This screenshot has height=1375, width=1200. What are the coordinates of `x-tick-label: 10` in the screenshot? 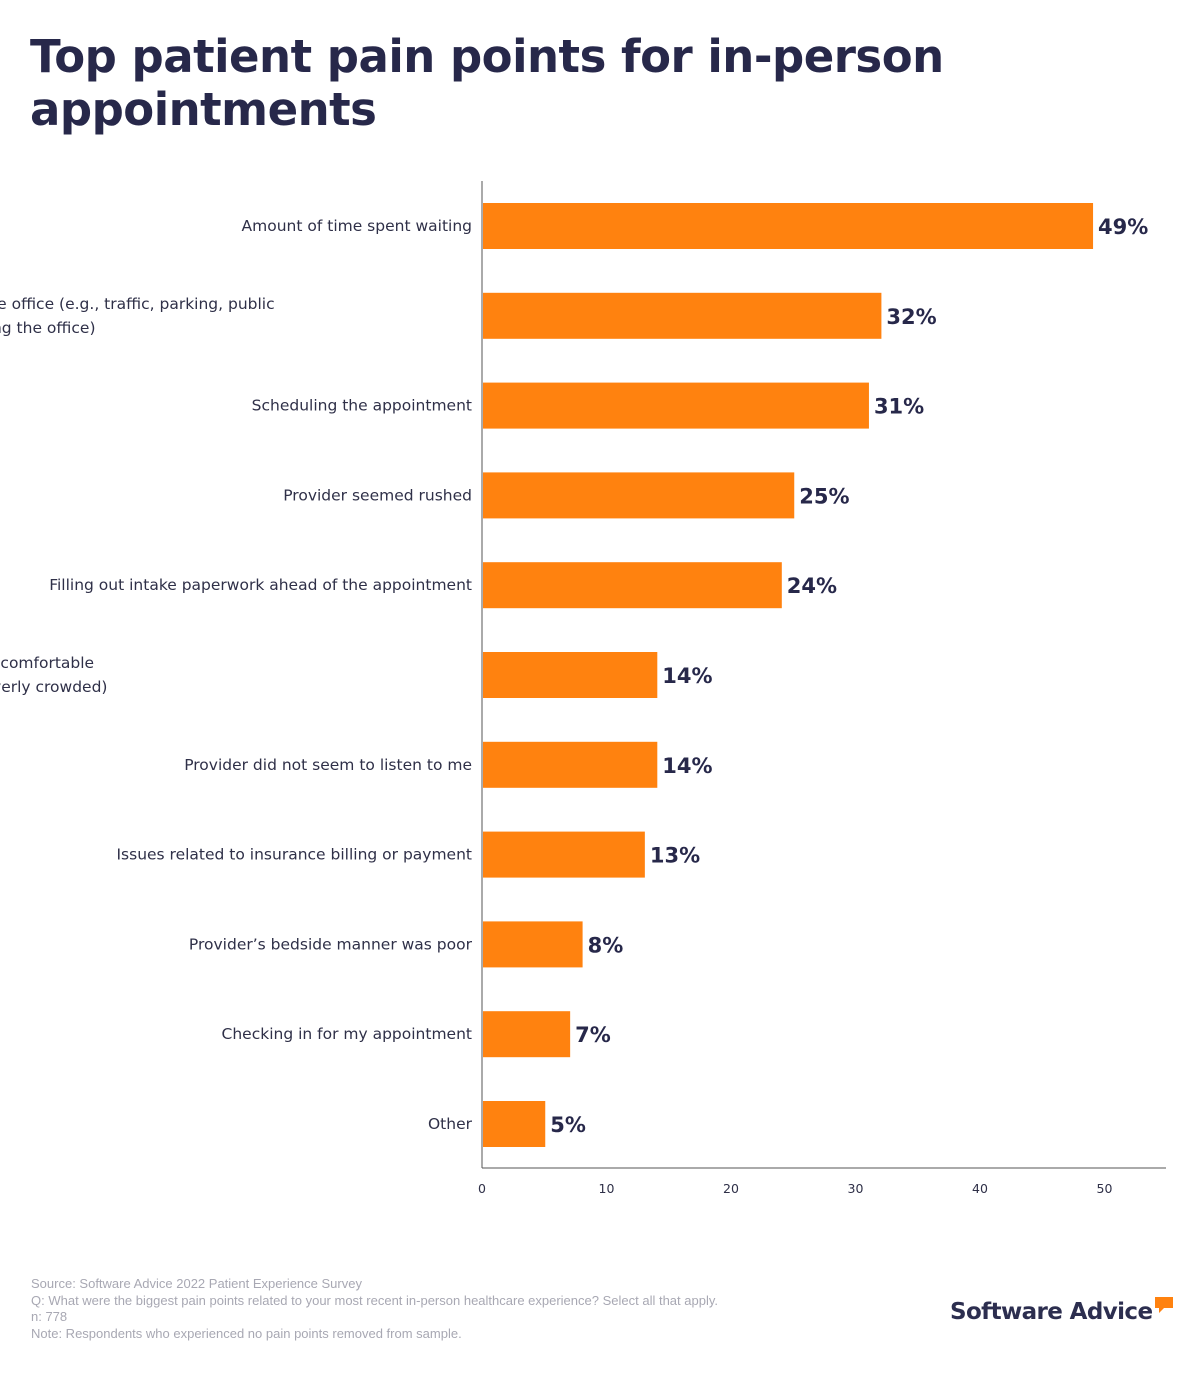 It's located at (607, 1188).